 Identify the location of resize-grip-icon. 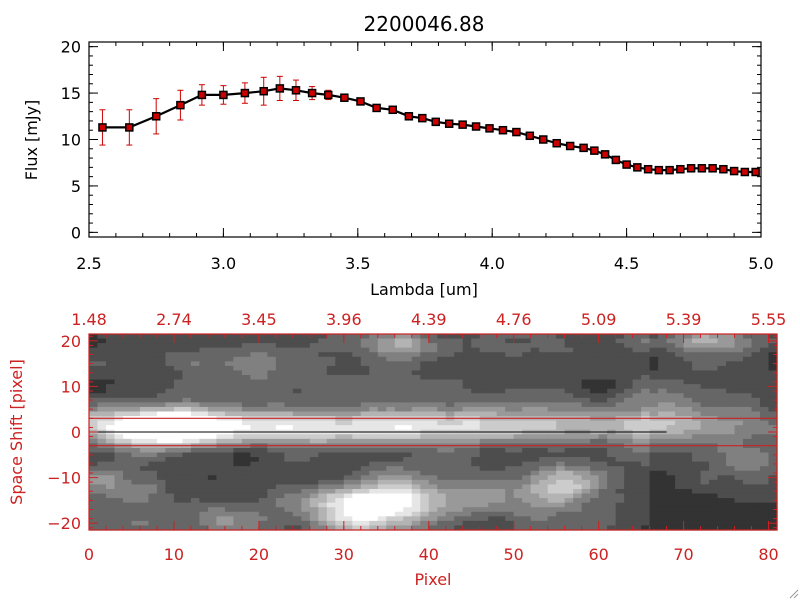
(794, 594).